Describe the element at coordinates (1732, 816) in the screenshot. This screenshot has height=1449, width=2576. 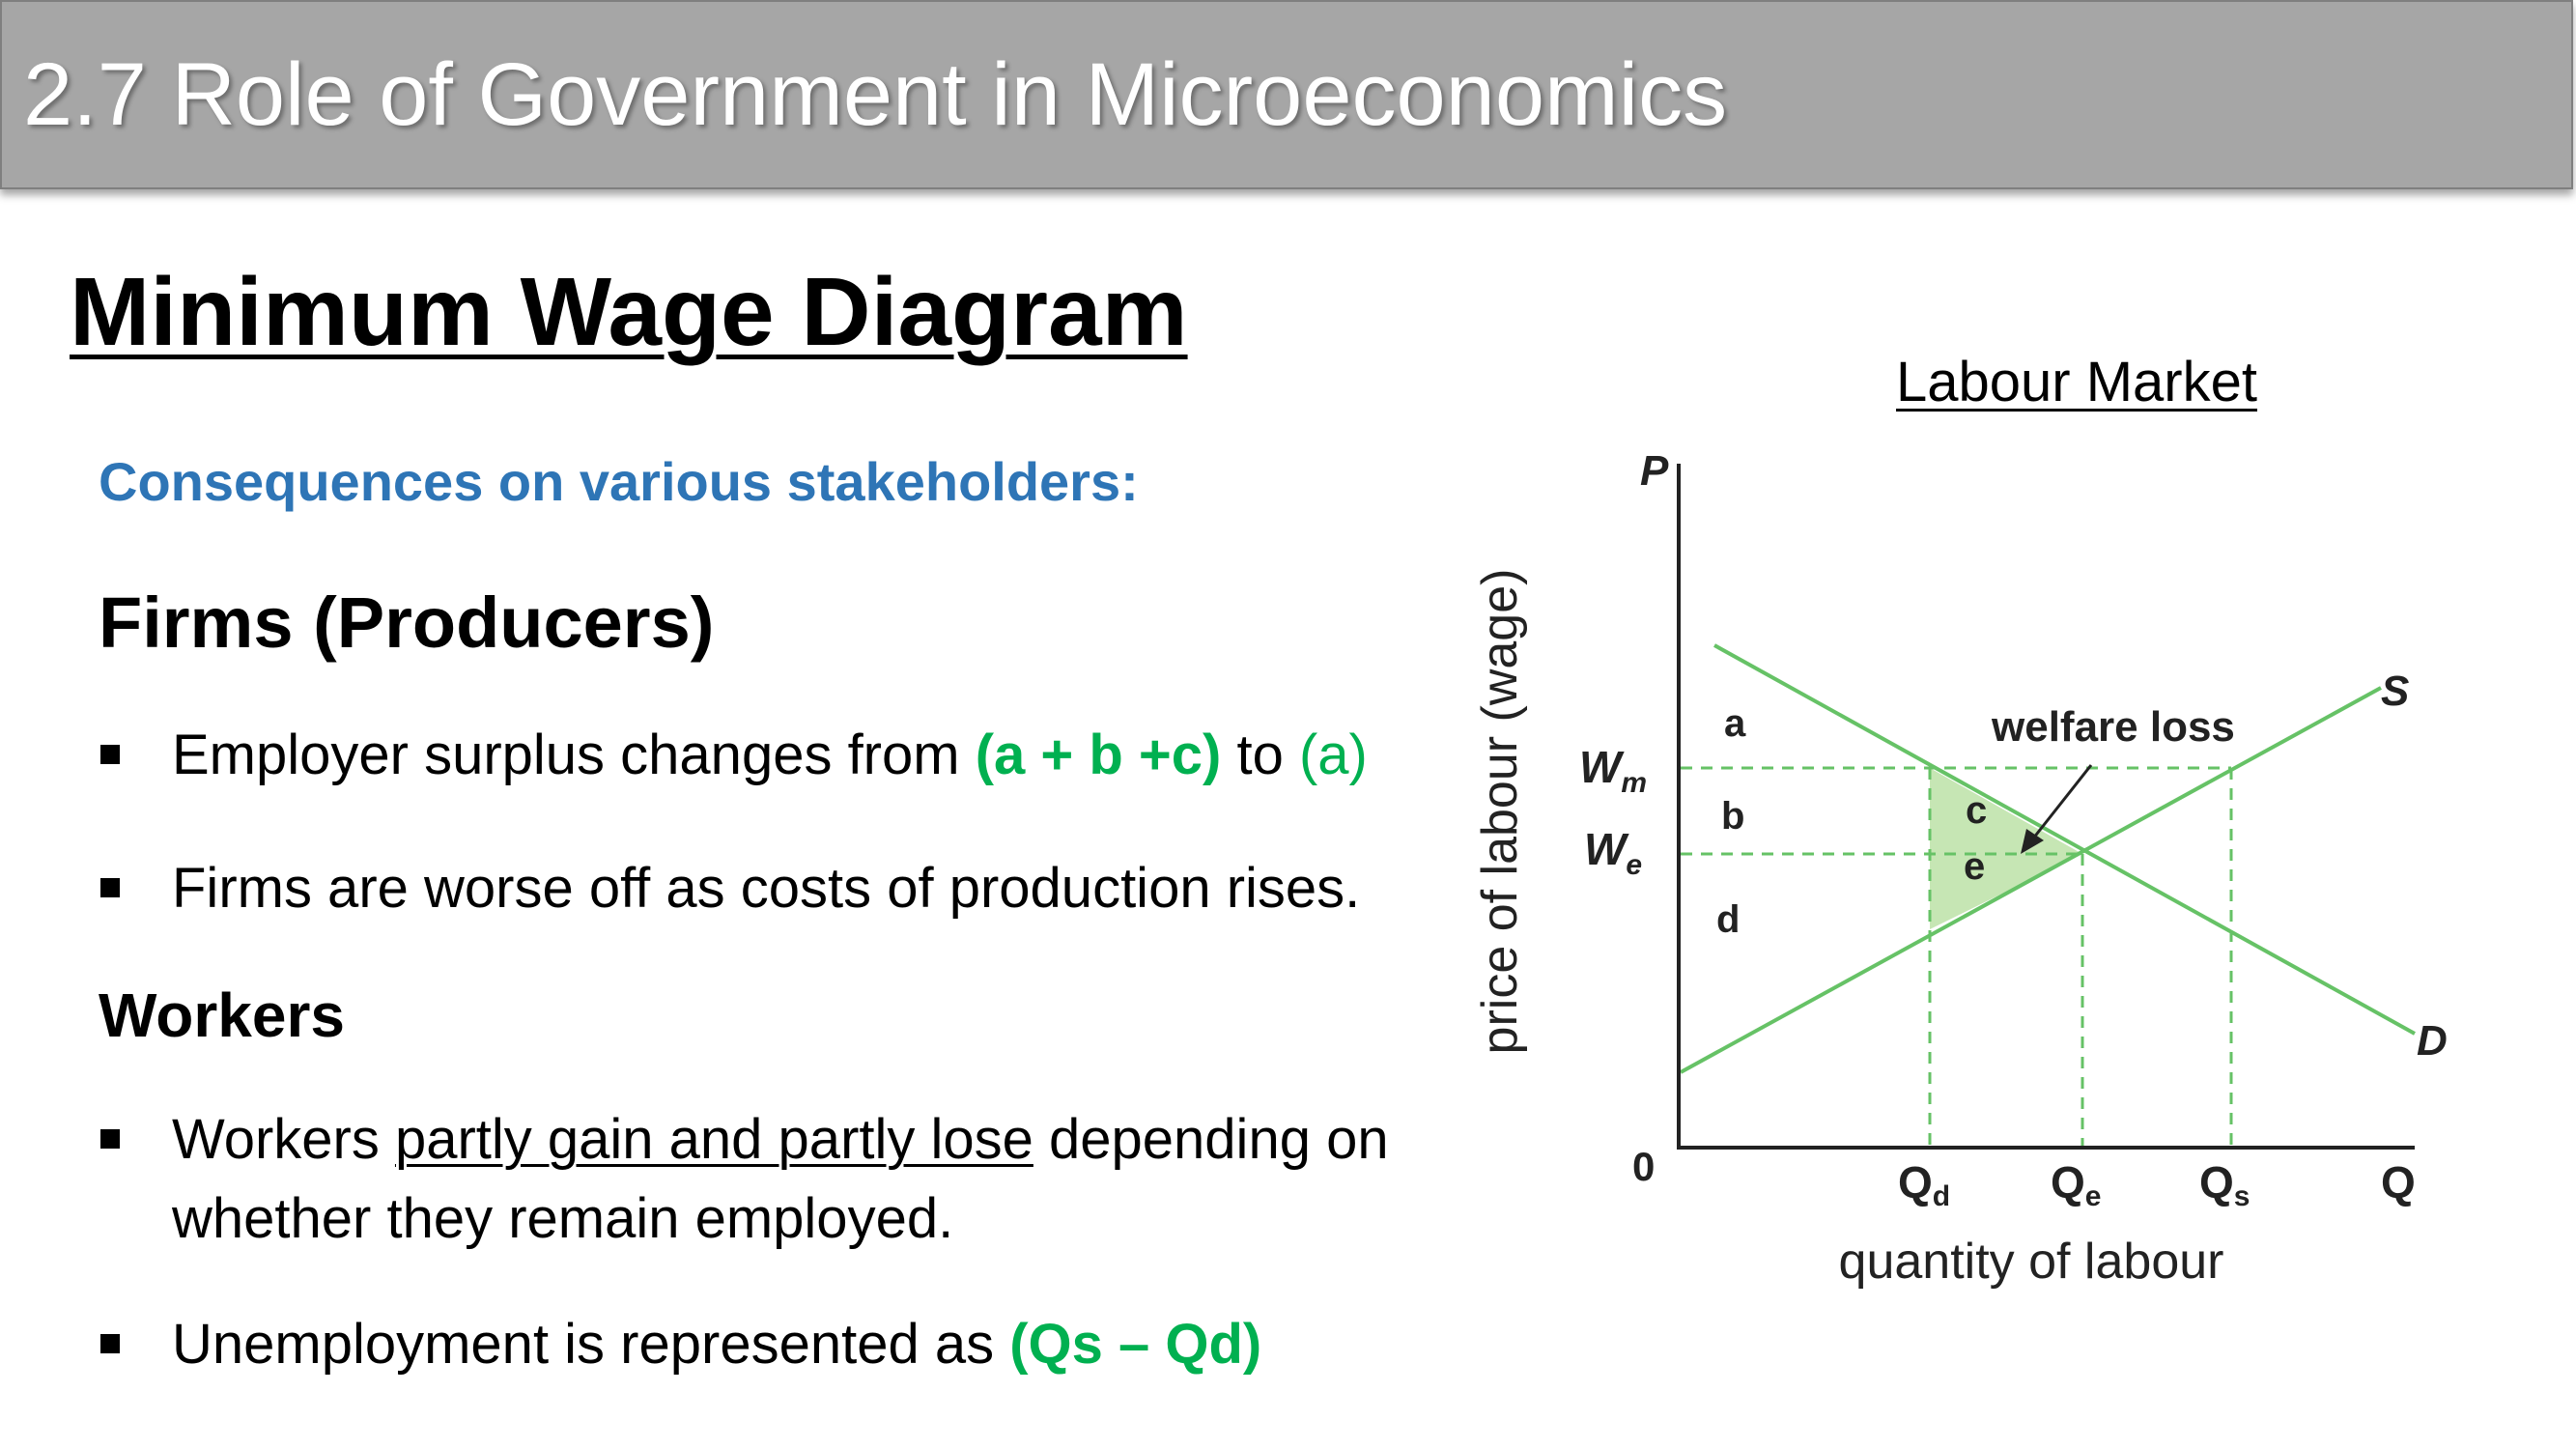
I see `region-b-label: b` at that location.